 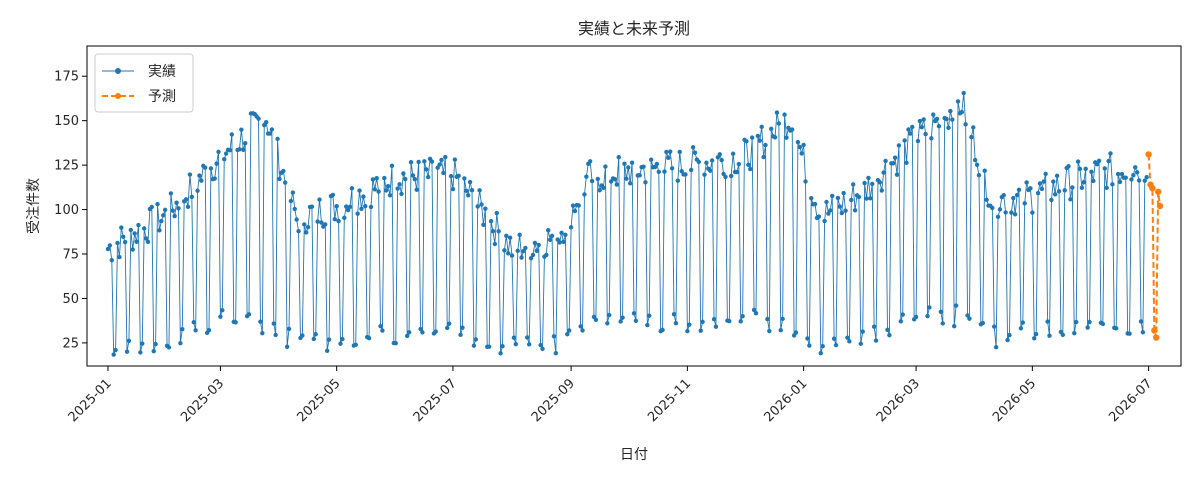 What do you see at coordinates (1158, 191) in the screenshot?
I see `forecast-point` at bounding box center [1158, 191].